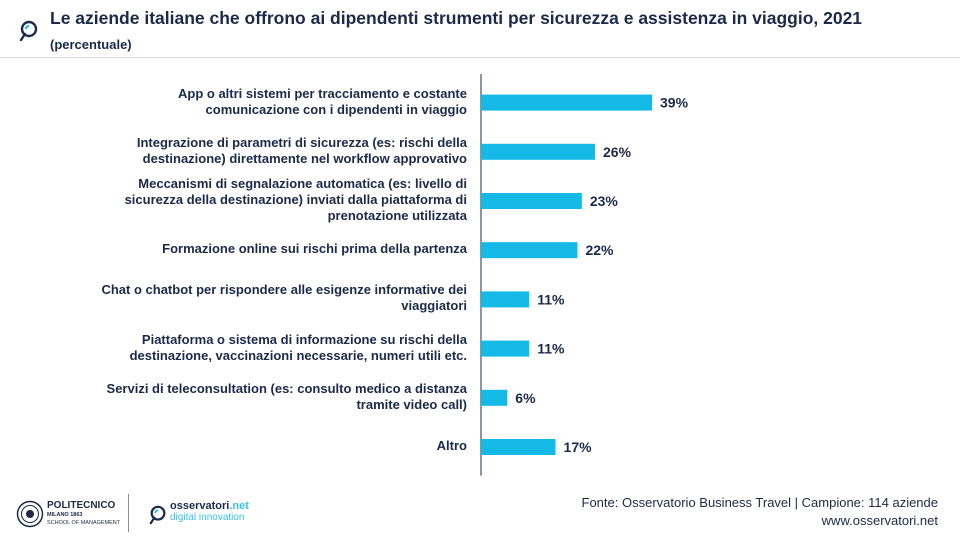 The width and height of the screenshot is (960, 540). I want to click on osservatori-magnifier-icon, so click(157, 515).